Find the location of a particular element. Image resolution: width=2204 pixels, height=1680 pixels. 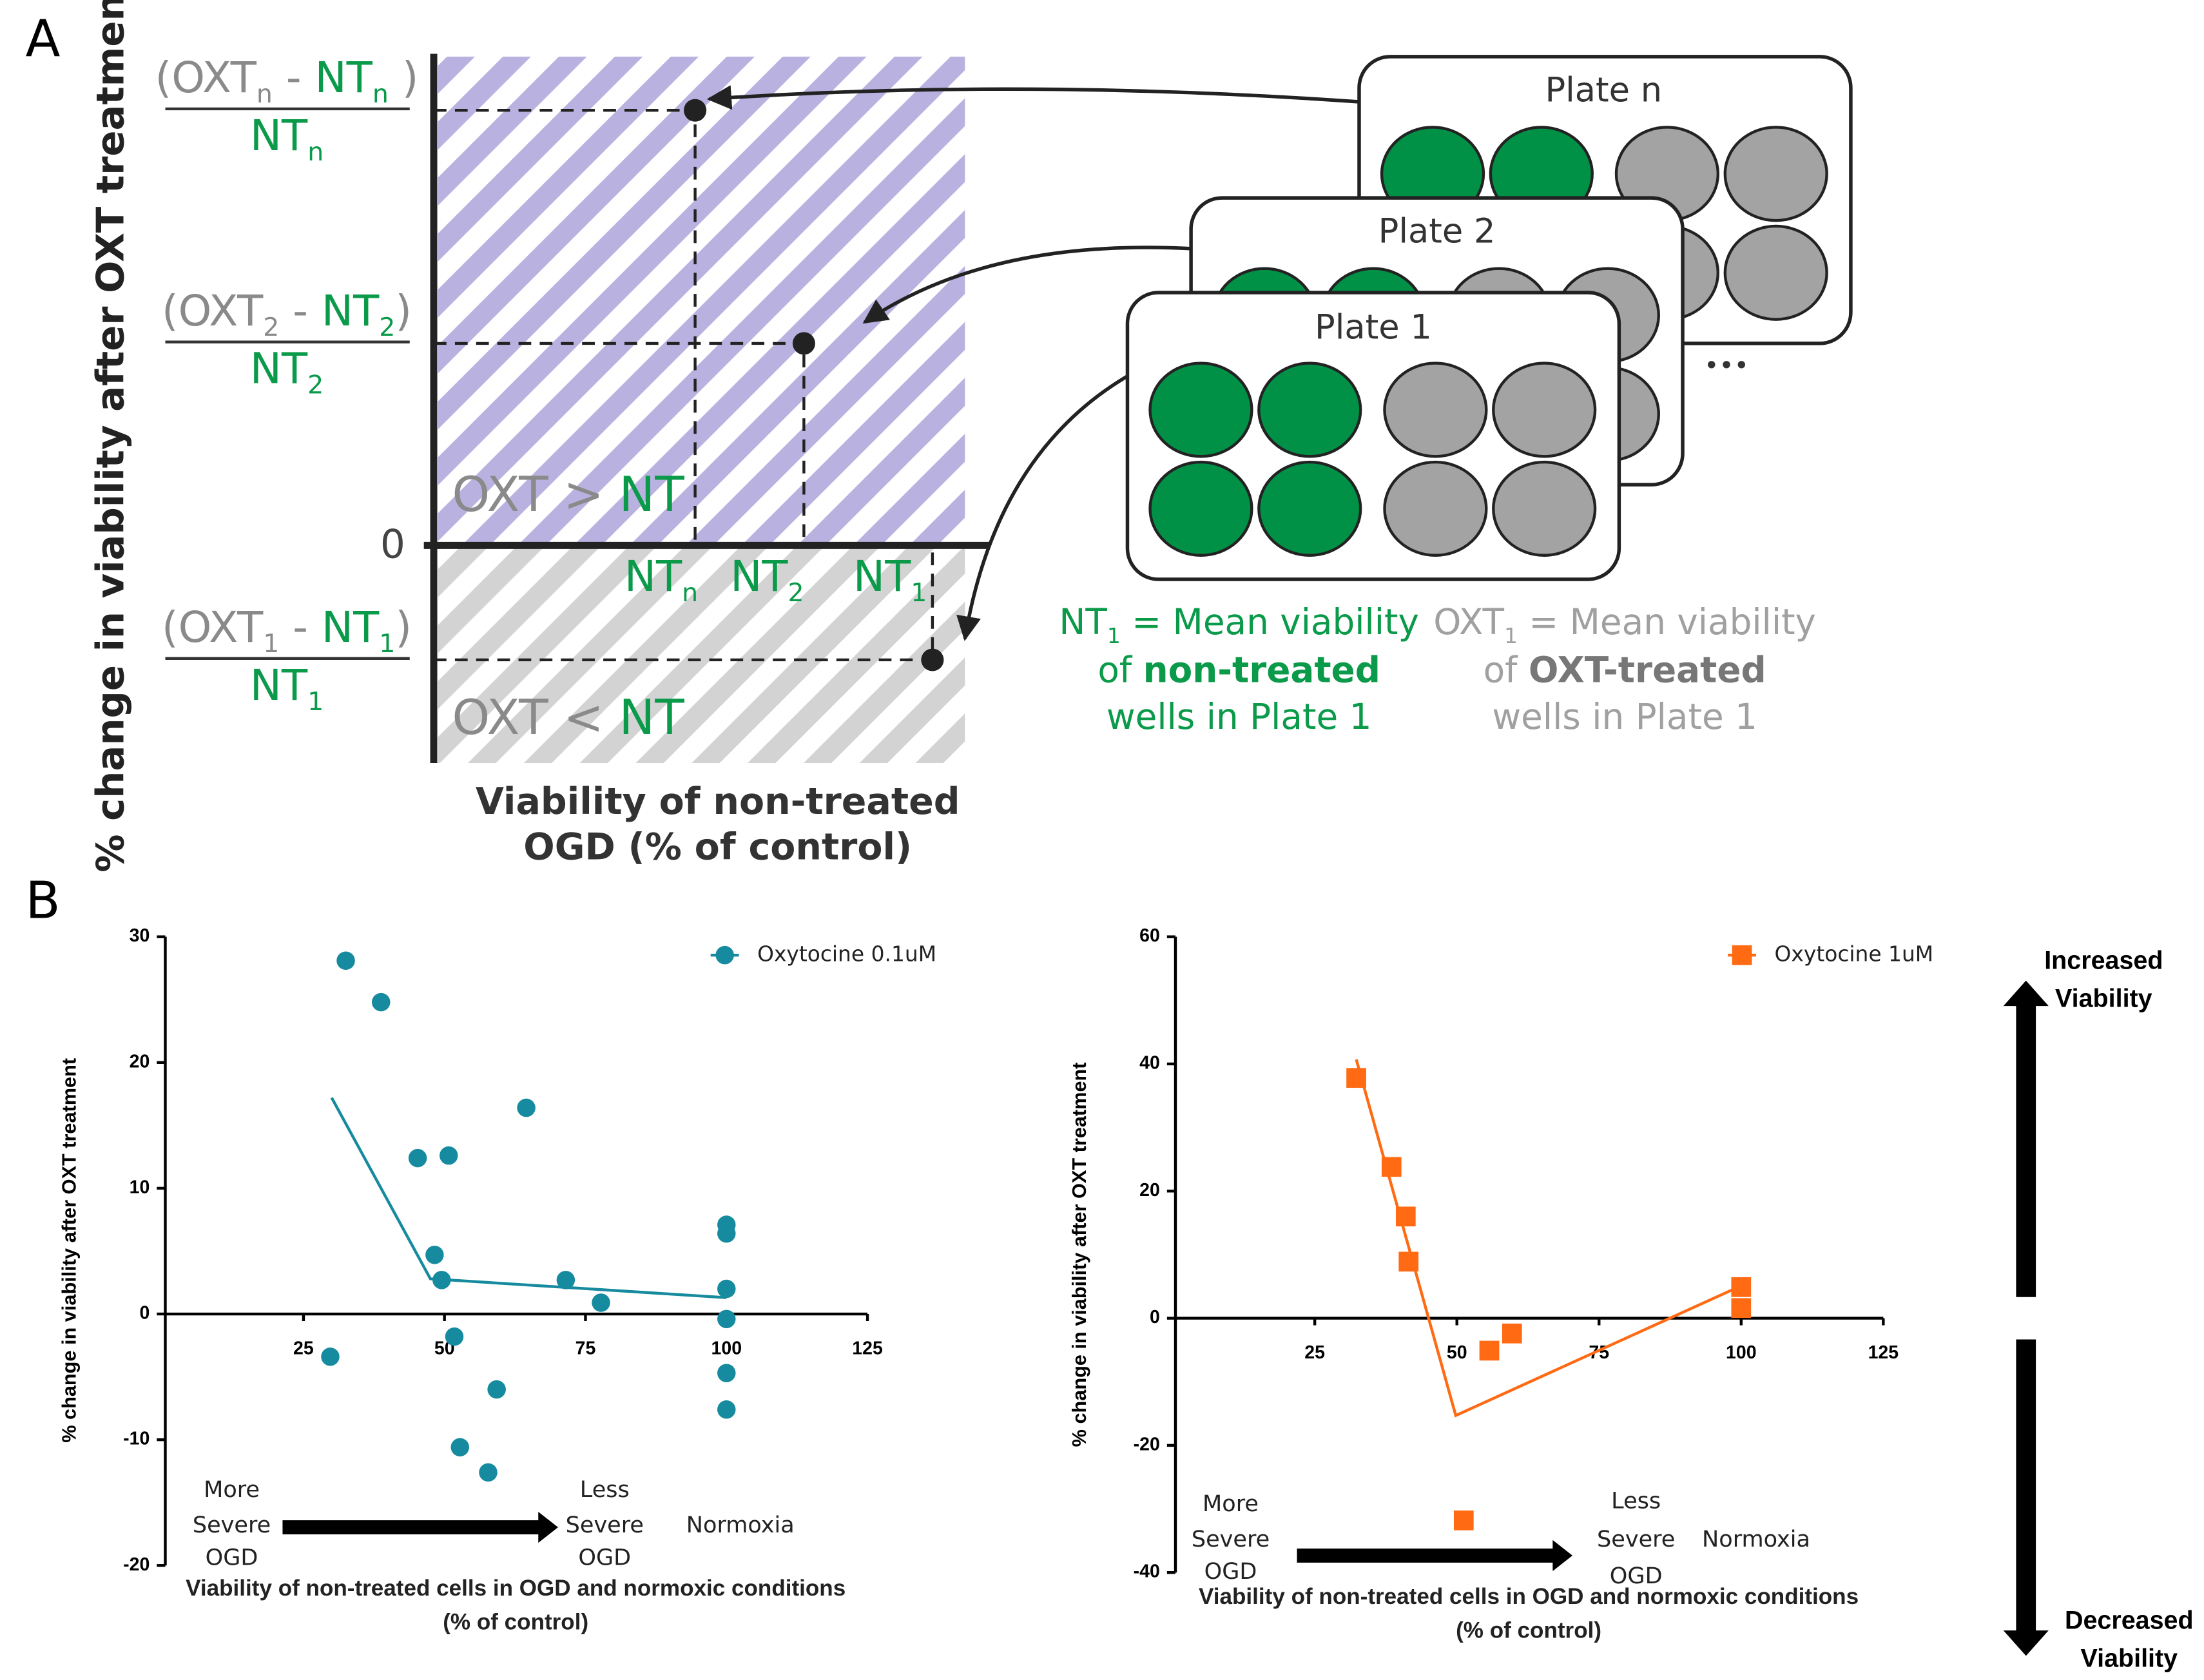

label-part: non-treated is located at coordinates (1261, 670).